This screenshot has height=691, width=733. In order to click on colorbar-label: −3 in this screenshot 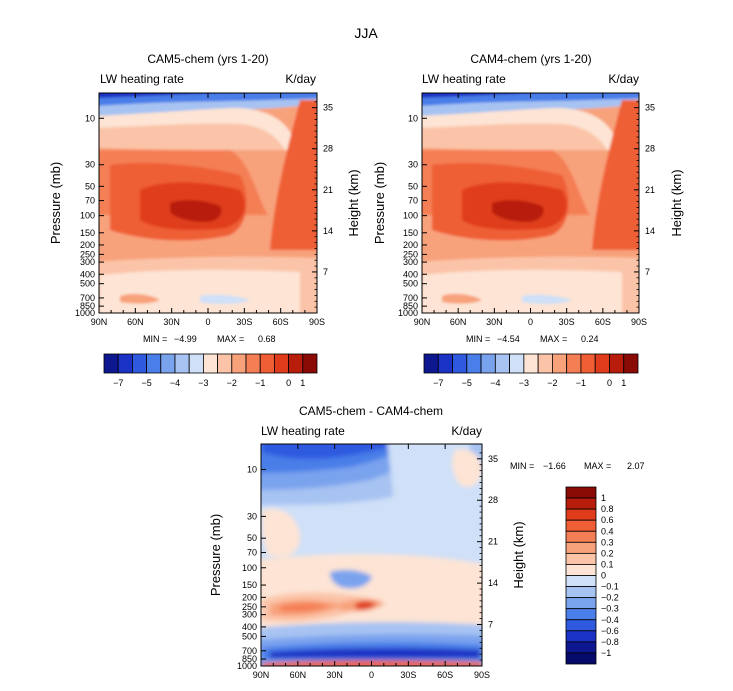, I will do `click(524, 383)`.